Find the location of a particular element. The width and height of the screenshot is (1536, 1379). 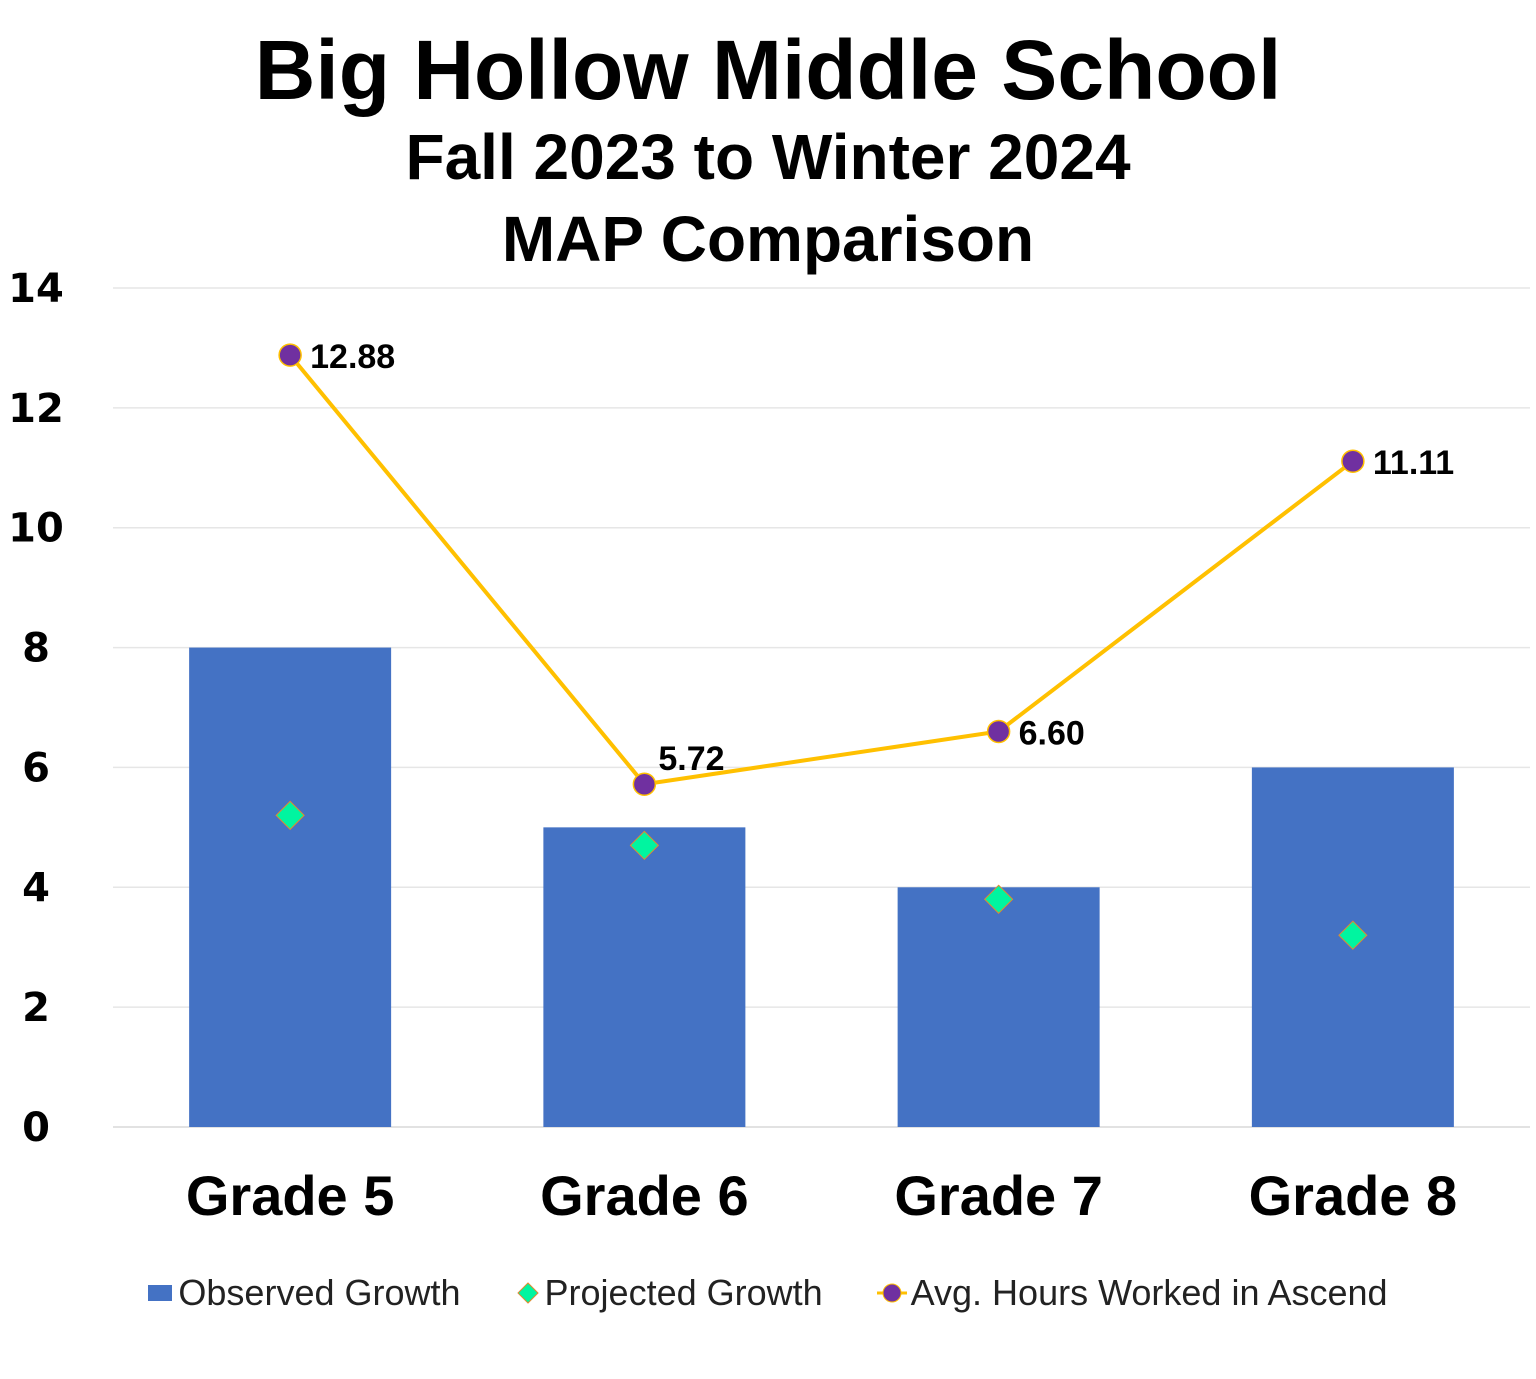

y-tick-label: 12 is located at coordinates (36, 409).